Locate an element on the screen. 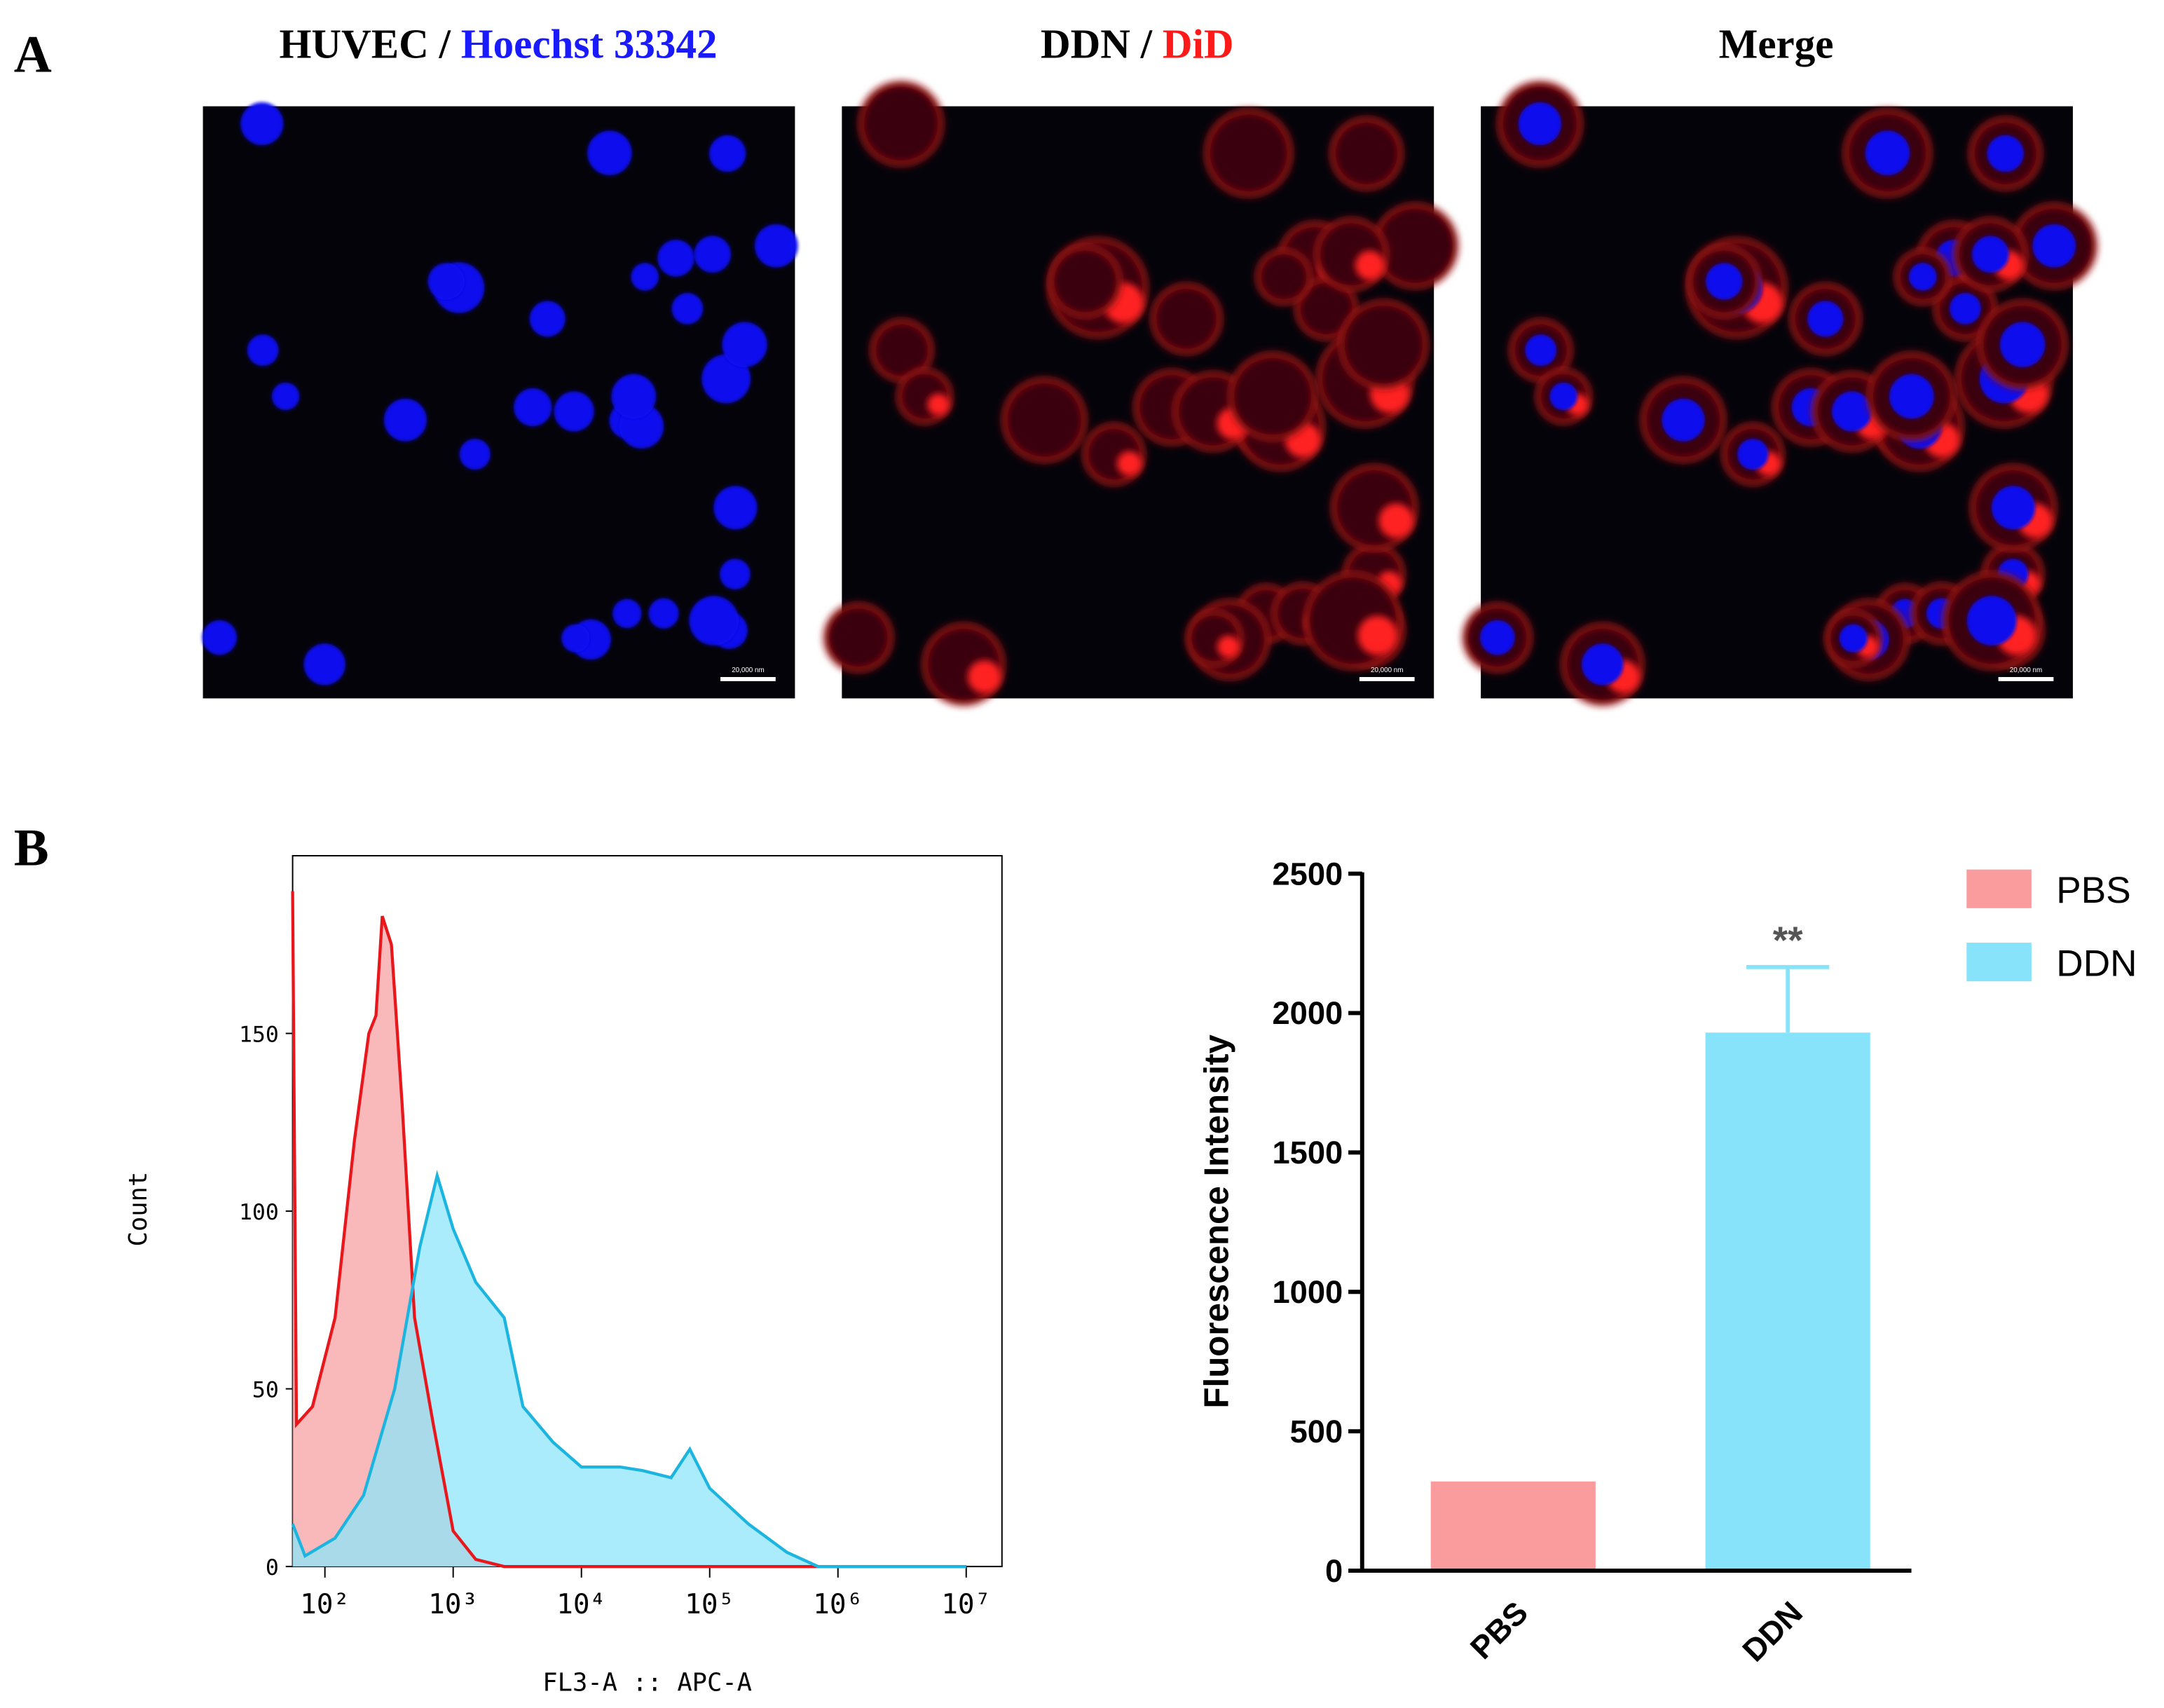 This screenshot has width=2164, height=1708. y-tick-label: 50 is located at coordinates (266, 1389).